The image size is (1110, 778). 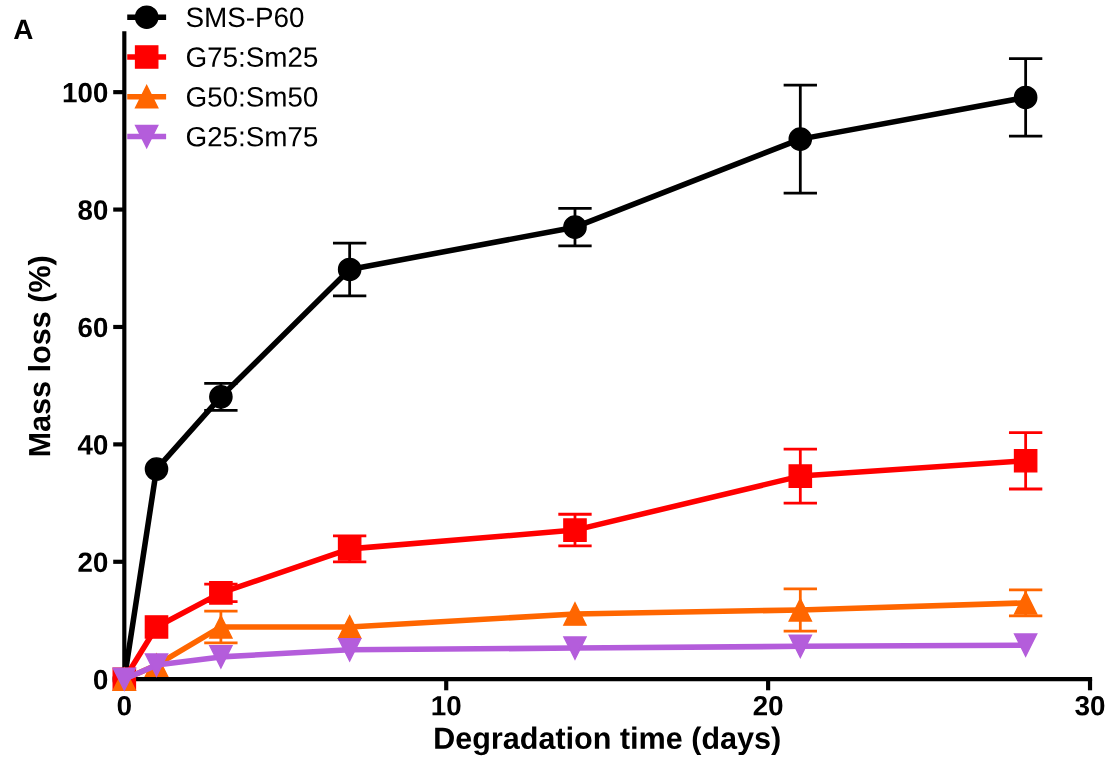 What do you see at coordinates (93, 210) in the screenshot?
I see `y-tick-label: 80` at bounding box center [93, 210].